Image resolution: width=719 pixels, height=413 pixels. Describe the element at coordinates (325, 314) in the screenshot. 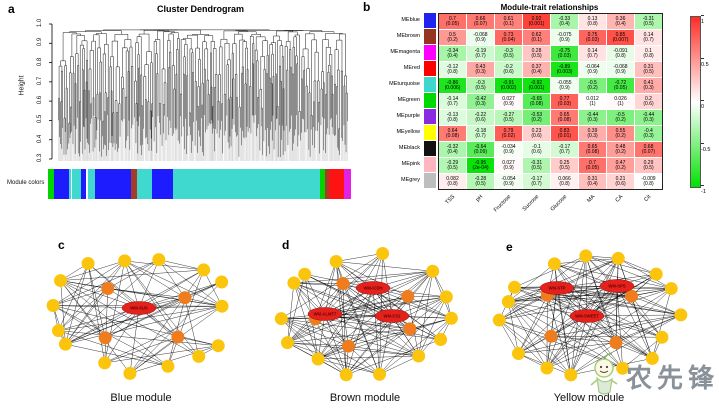

I see `network-hub-label: WM-ALMT7` at that location.